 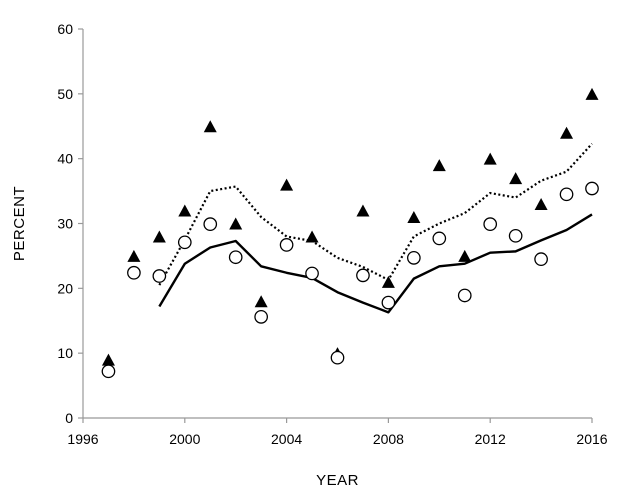 I want to click on y-tick-label: 50, so click(x=65, y=94).